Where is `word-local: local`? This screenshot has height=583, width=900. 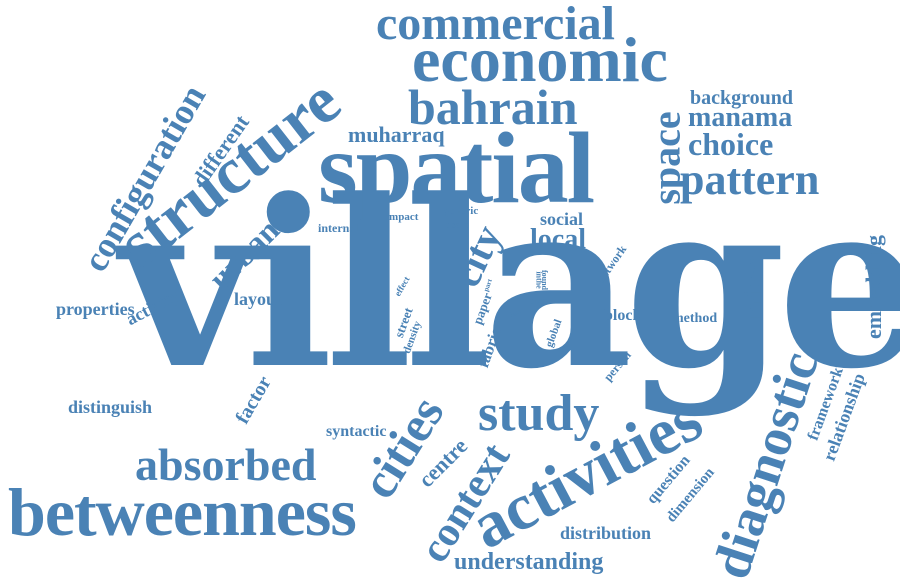
word-local: local is located at coordinates (558, 239).